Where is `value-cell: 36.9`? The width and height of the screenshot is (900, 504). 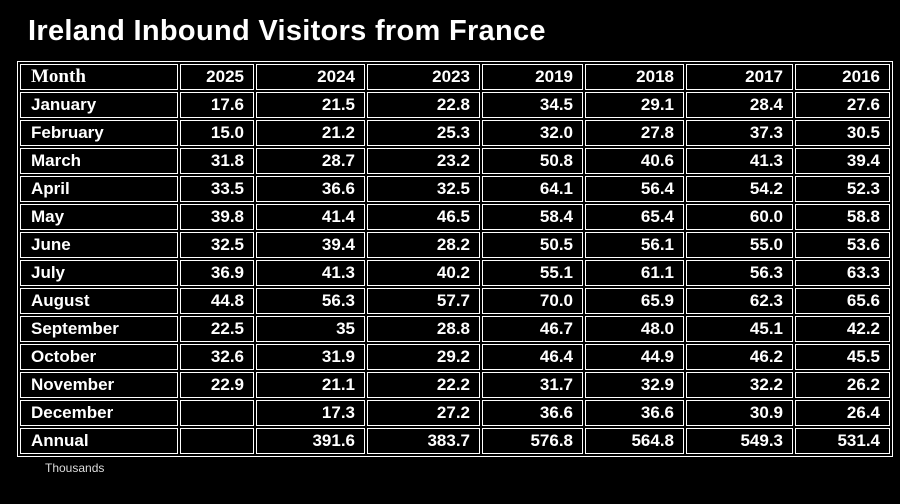
value-cell: 36.9 is located at coordinates (217, 273).